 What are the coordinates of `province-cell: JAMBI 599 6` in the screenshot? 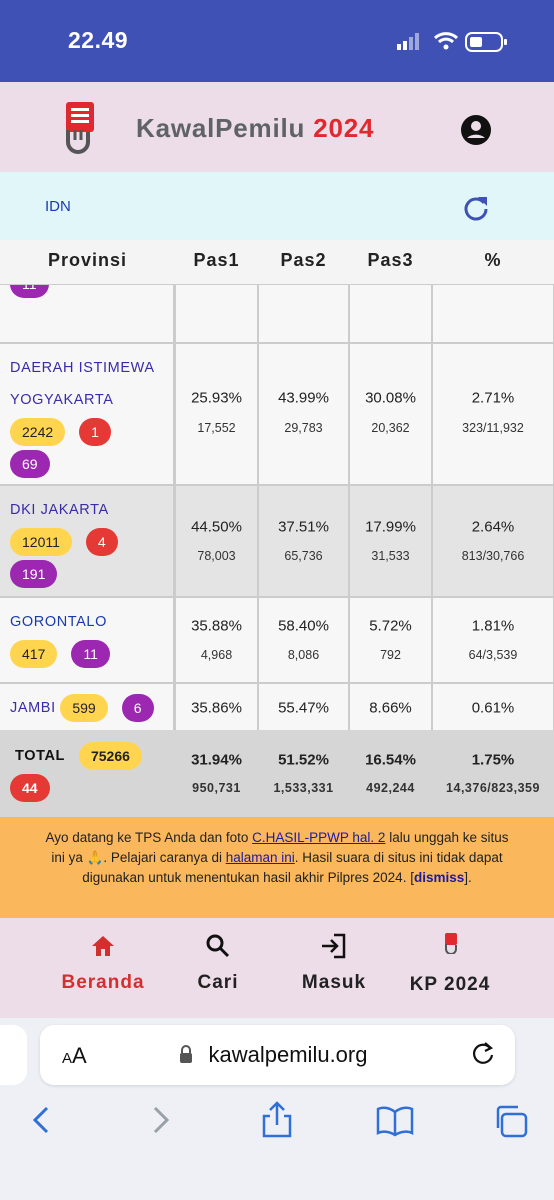 It's located at (90, 708).